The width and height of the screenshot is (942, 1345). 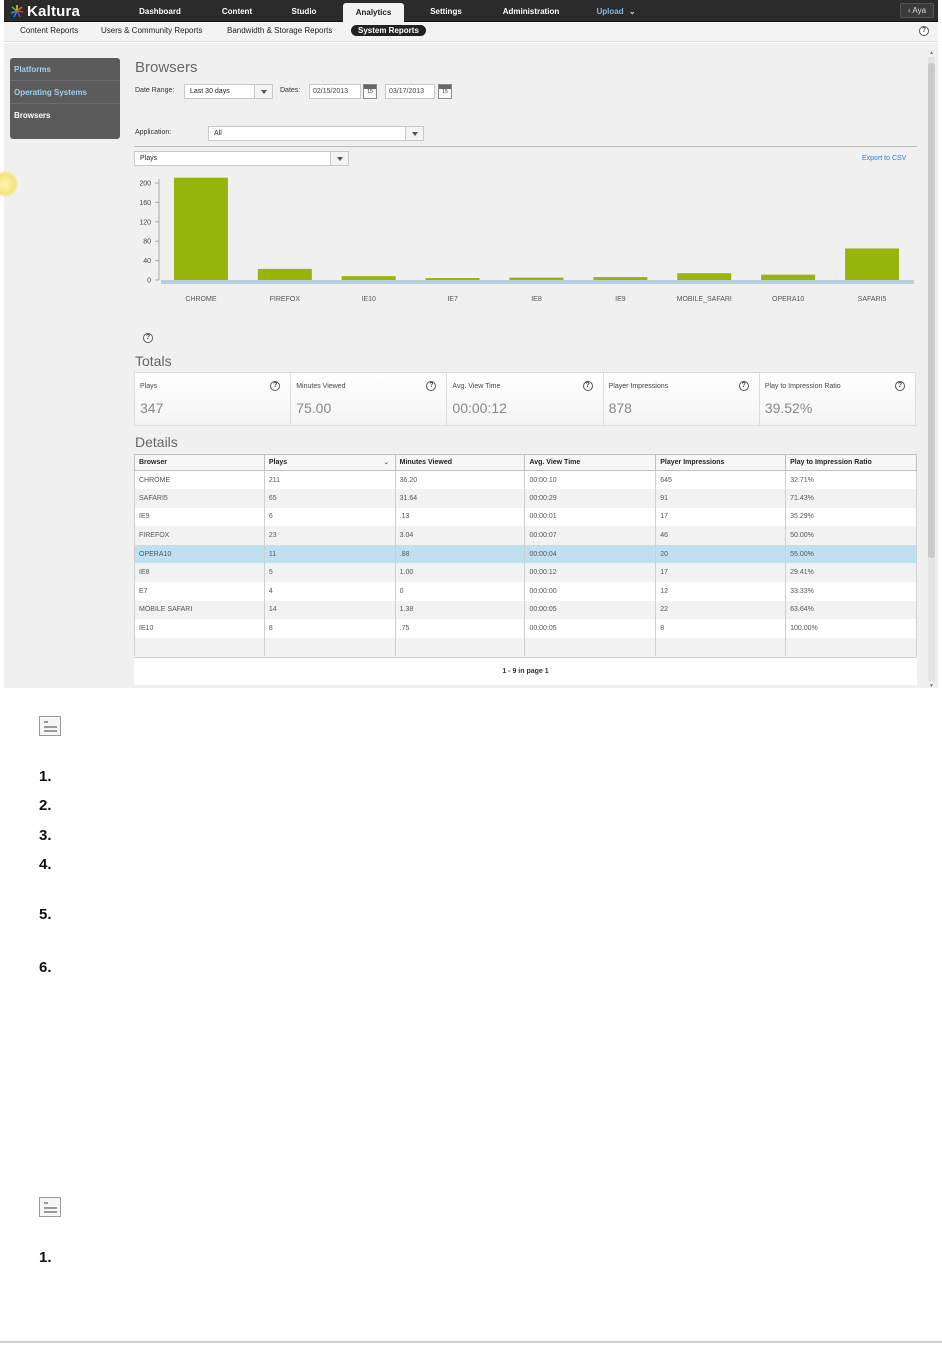 What do you see at coordinates (410, 91) in the screenshot?
I see `date-to-field: 03/17/2013` at bounding box center [410, 91].